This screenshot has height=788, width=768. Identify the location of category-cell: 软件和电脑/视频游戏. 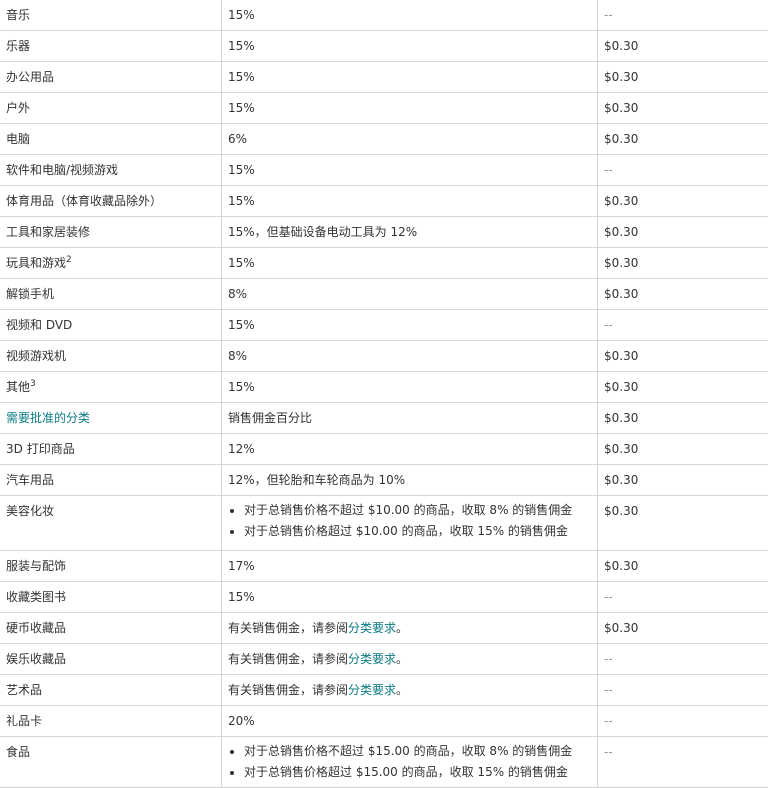
(111, 170).